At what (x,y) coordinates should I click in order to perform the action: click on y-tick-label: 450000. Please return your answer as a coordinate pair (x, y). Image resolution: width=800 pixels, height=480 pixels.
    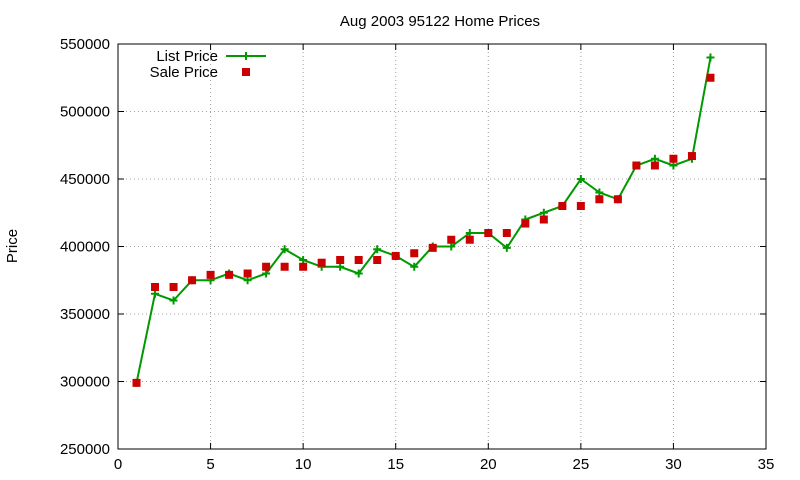
    Looking at the image, I should click on (85, 179).